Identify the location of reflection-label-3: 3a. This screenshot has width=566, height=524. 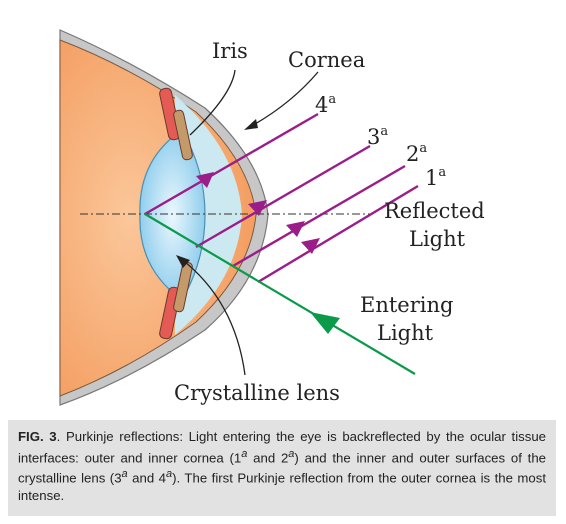
(377, 136).